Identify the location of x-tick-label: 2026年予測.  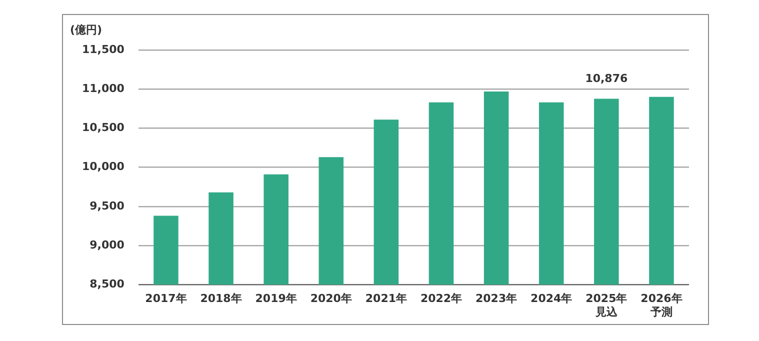
(661, 305).